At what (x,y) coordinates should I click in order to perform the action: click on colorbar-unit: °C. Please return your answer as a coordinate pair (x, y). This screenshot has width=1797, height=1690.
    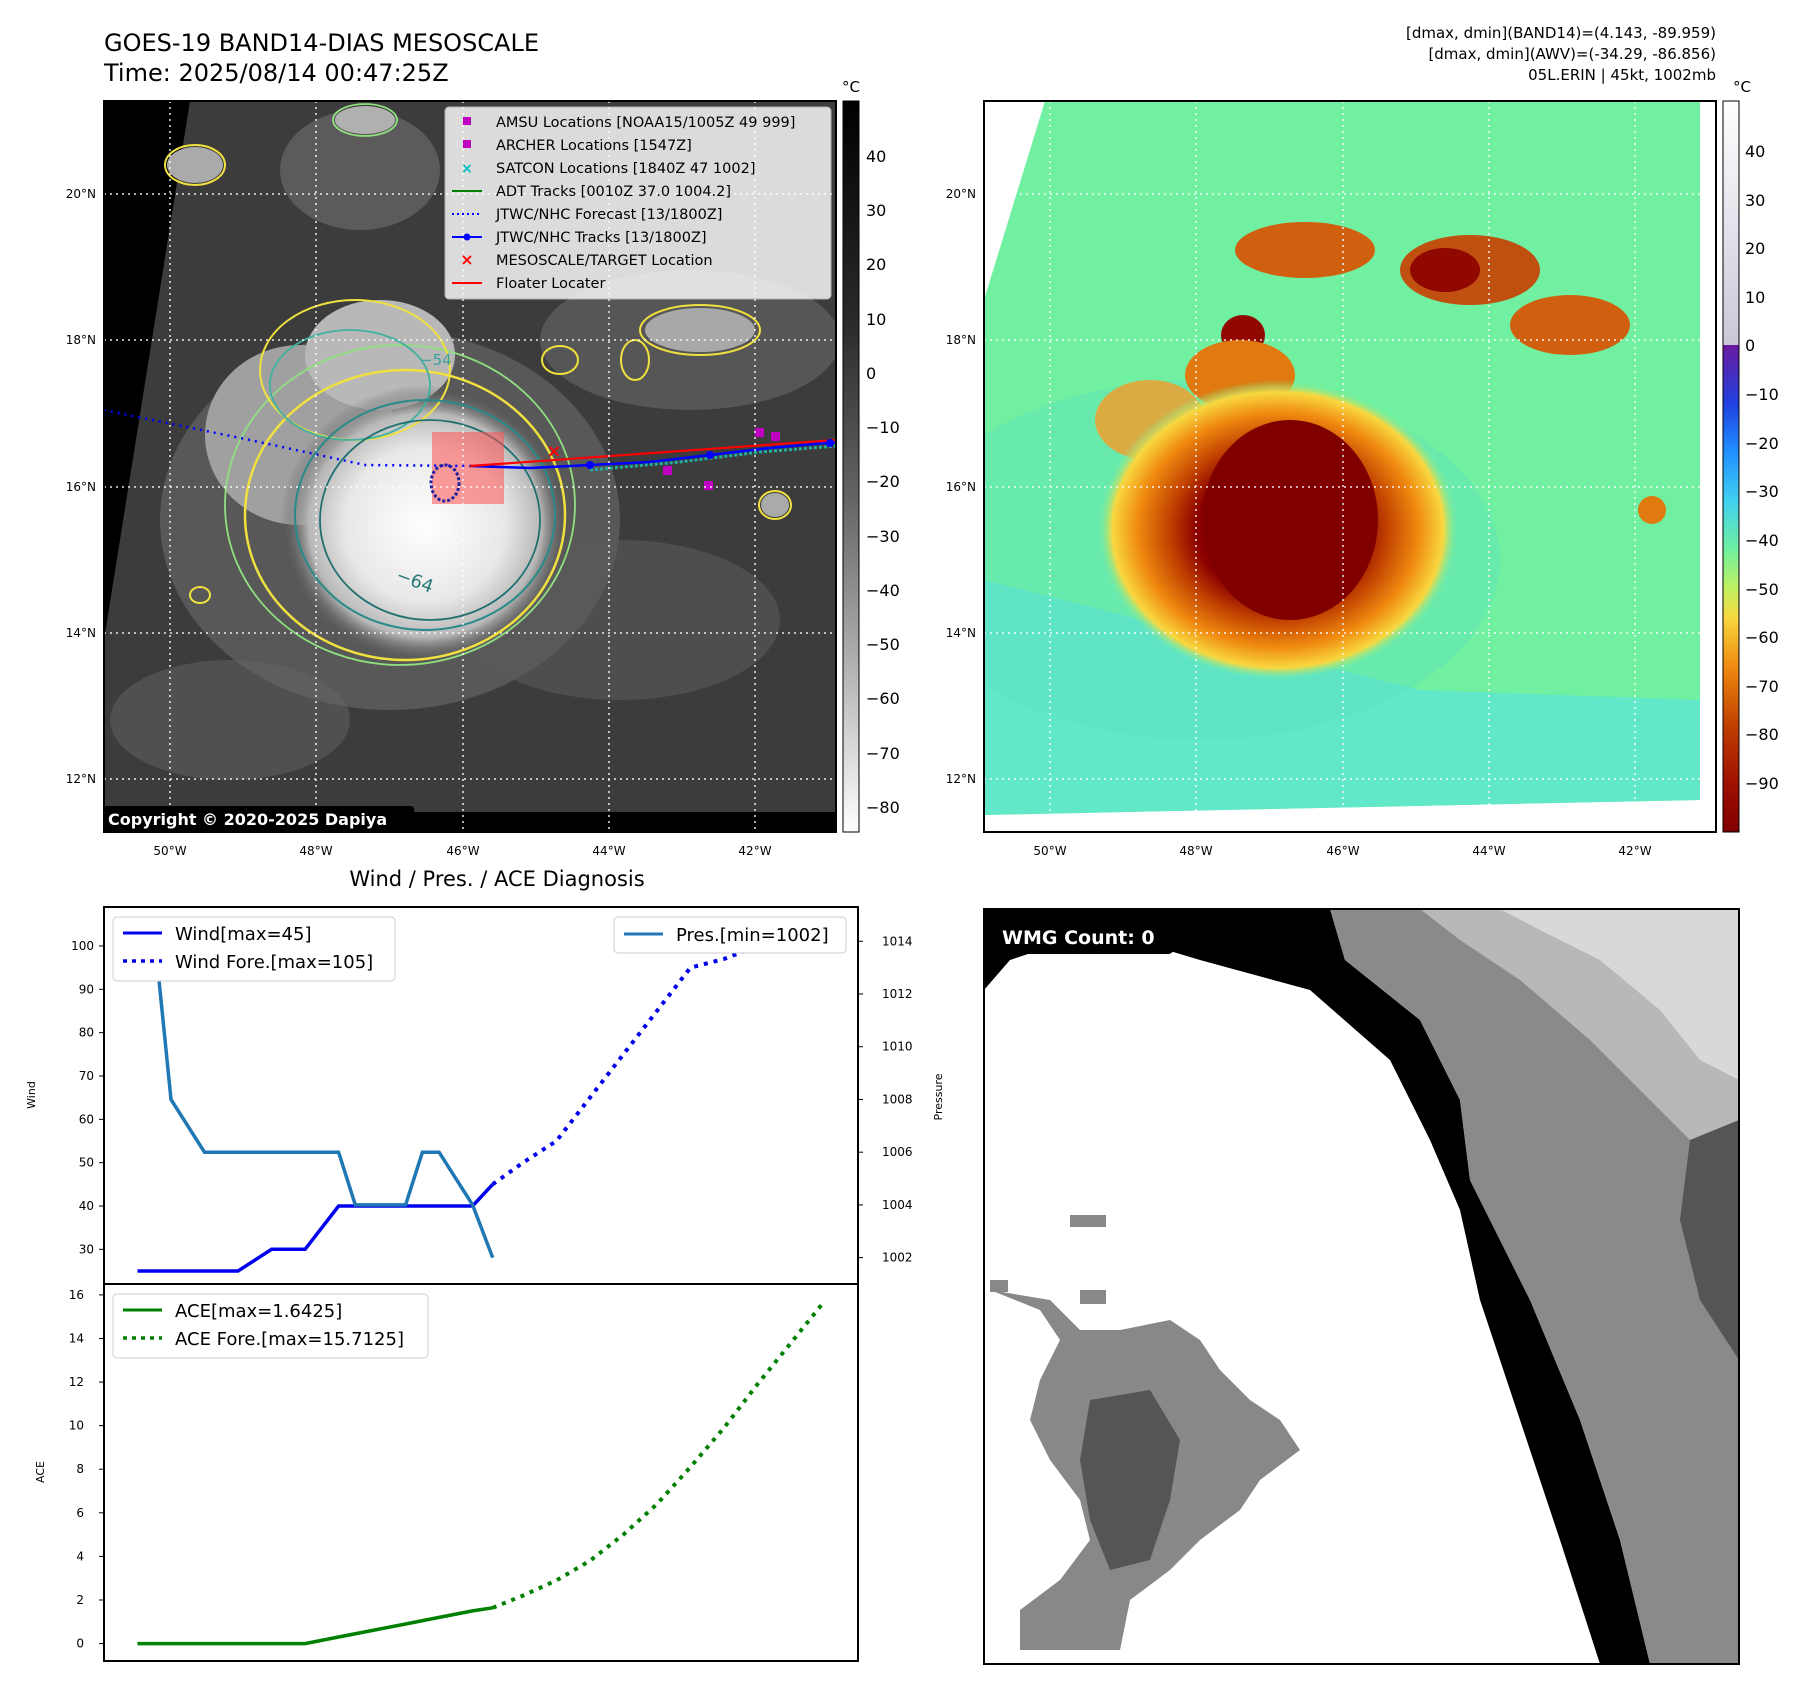
    Looking at the image, I should click on (1742, 87).